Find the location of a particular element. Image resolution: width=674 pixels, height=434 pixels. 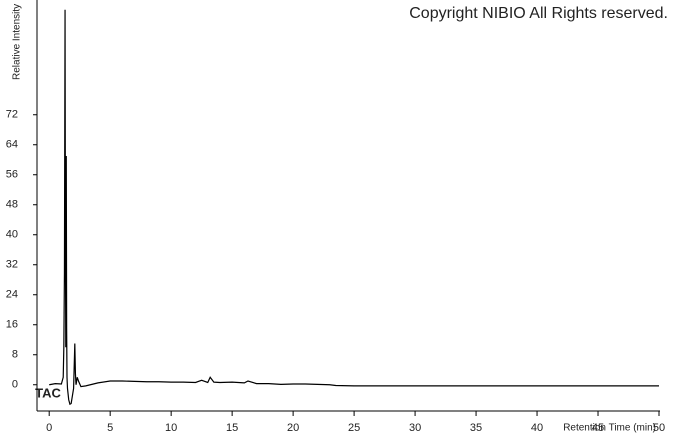

x-tick-label: 30 is located at coordinates (415, 428).